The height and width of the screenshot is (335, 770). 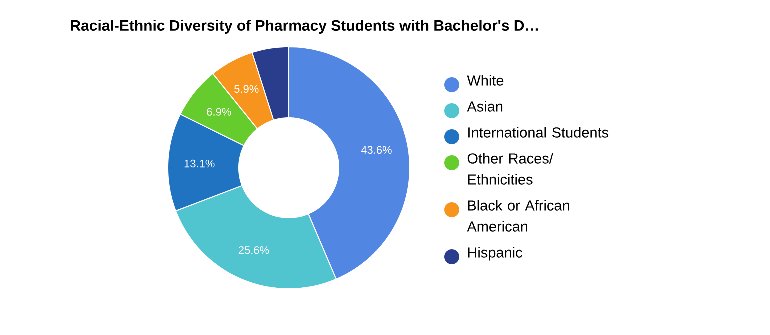 What do you see at coordinates (485, 80) in the screenshot?
I see `legend-label: White` at bounding box center [485, 80].